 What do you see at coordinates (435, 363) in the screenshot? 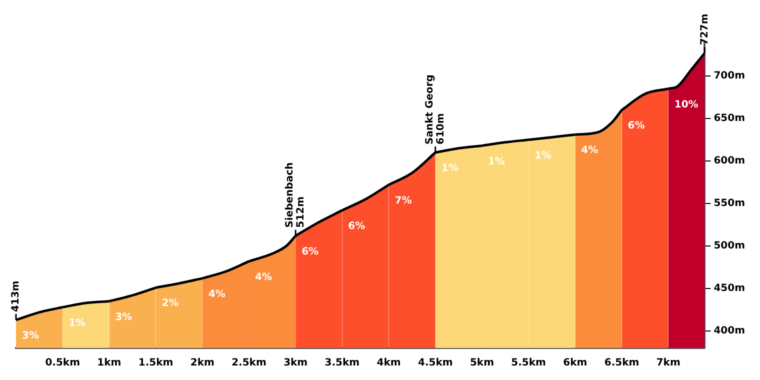
I see `x-tick-label: 4.5km` at bounding box center [435, 363].